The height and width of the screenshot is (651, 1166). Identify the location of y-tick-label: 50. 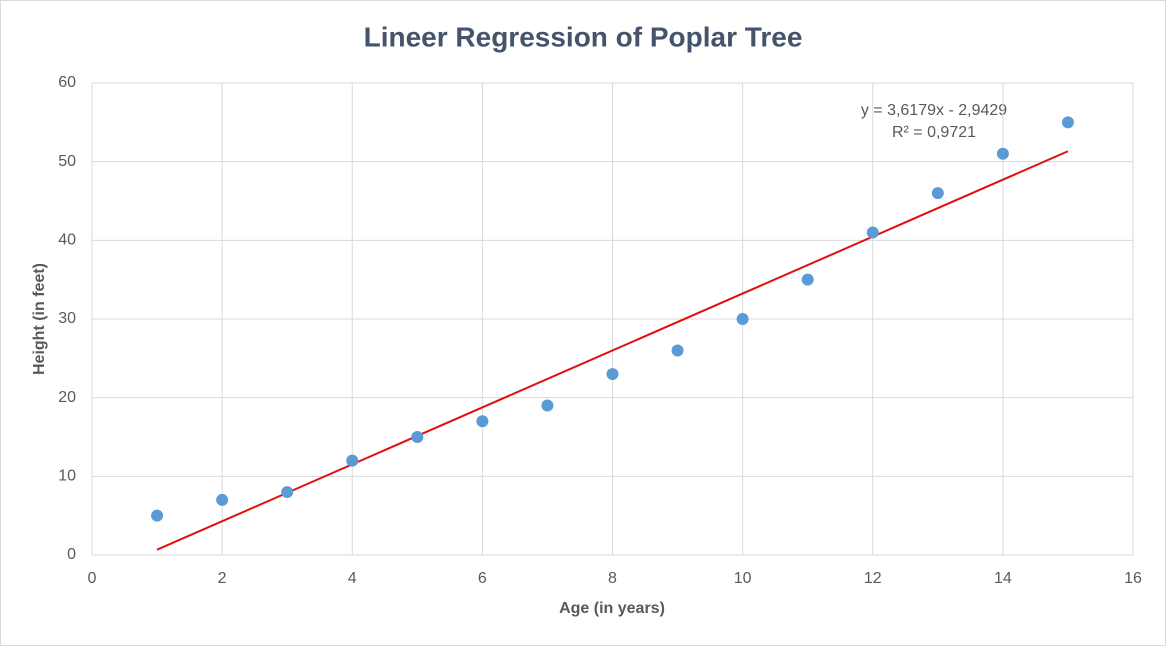
(67, 161).